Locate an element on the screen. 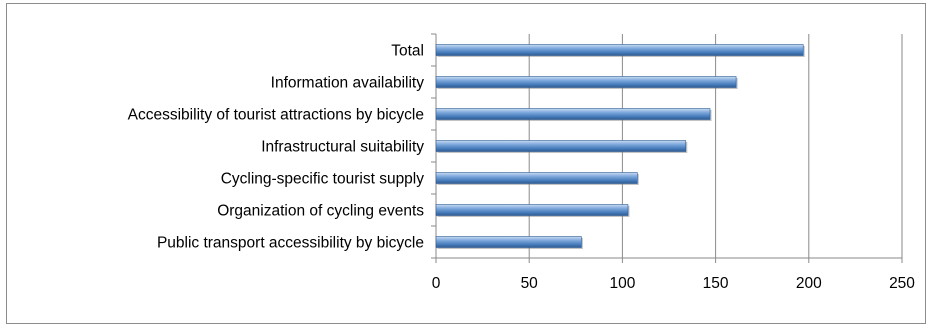 This screenshot has width=934, height=329. x-tick-label-50: 50 is located at coordinates (530, 283).